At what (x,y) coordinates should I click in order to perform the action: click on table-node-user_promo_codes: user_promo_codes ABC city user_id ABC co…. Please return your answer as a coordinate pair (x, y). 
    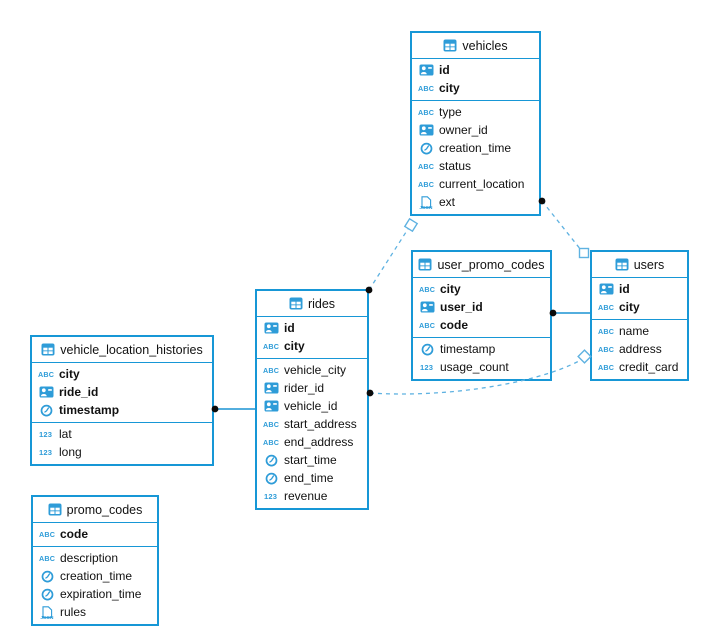
    Looking at the image, I should click on (481, 315).